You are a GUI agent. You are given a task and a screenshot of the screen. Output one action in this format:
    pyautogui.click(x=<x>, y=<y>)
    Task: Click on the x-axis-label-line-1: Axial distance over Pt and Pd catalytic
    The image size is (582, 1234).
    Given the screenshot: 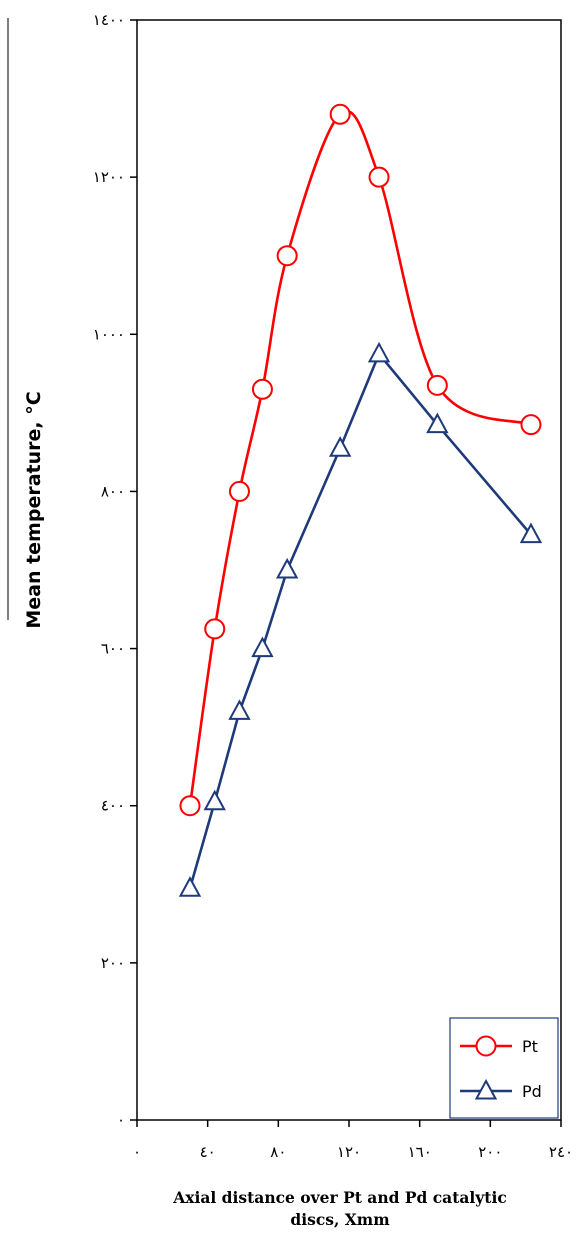 What is the action you would take?
    pyautogui.click(x=339, y=1197)
    